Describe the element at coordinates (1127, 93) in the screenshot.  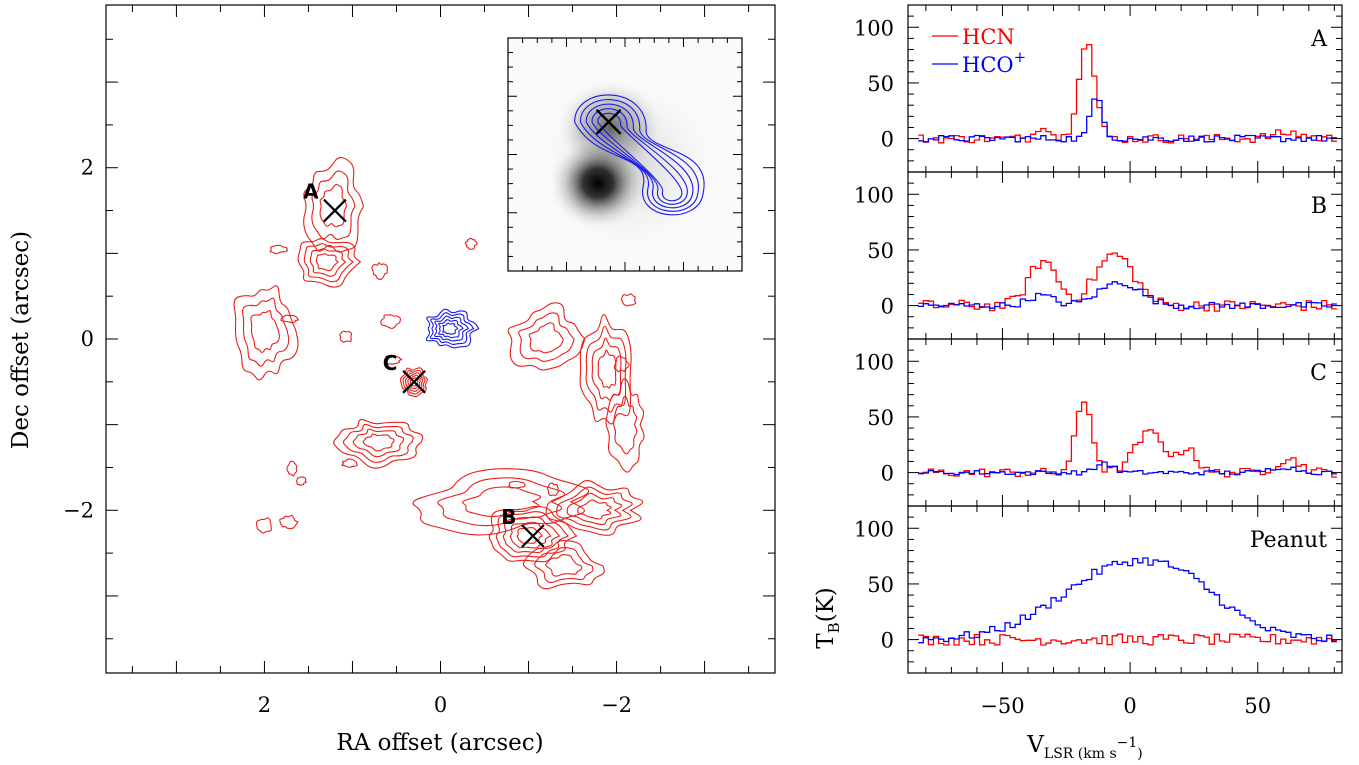
I see `spectrum-A-series-HCN` at that location.